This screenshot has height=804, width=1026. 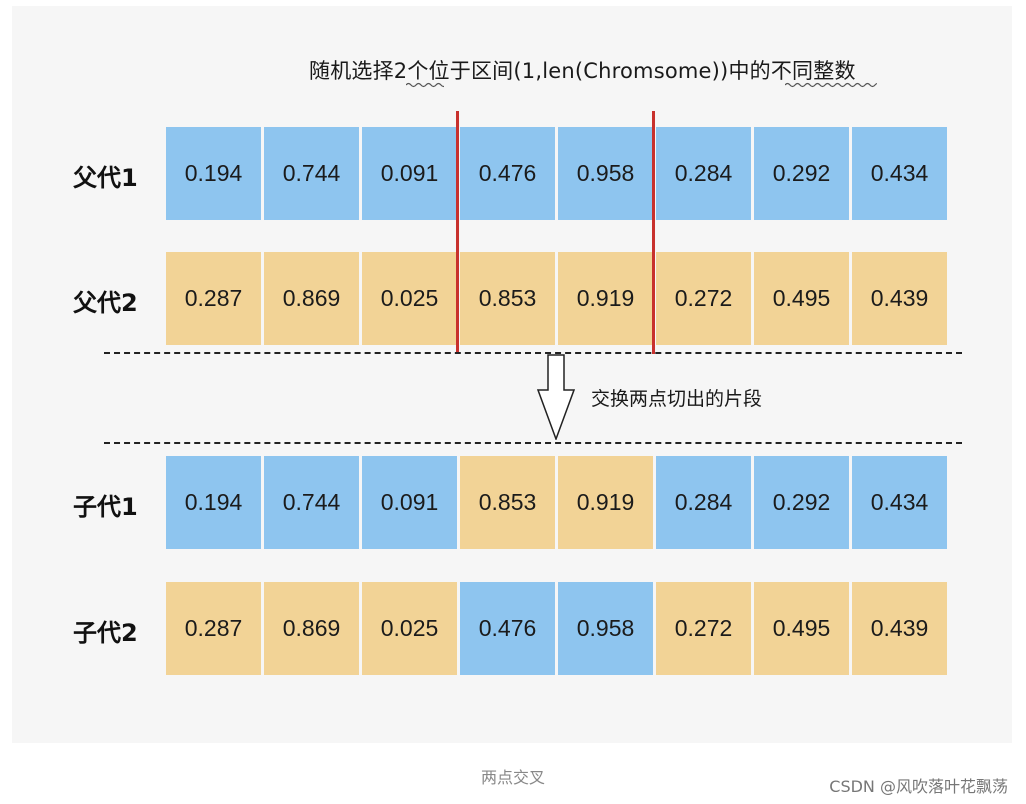 I want to click on row-label: 父代2, so click(x=105, y=303).